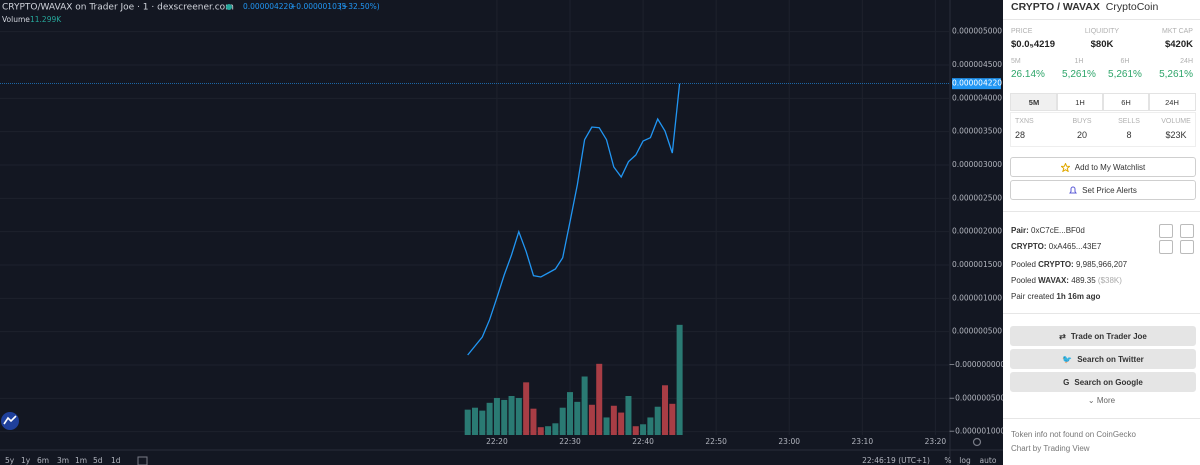 This screenshot has height=465, width=1200. What do you see at coordinates (497, 441) in the screenshot?
I see `x-tick-label: 22:20` at bounding box center [497, 441].